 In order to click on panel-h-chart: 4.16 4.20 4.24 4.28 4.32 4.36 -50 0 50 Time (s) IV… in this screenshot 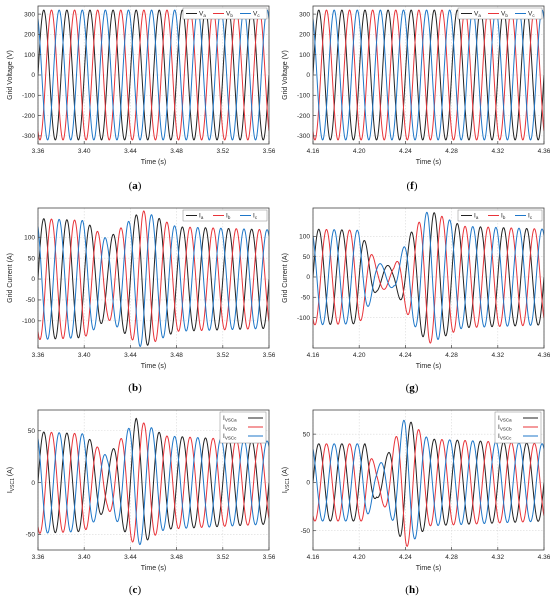, I will do `click(416, 490)`.